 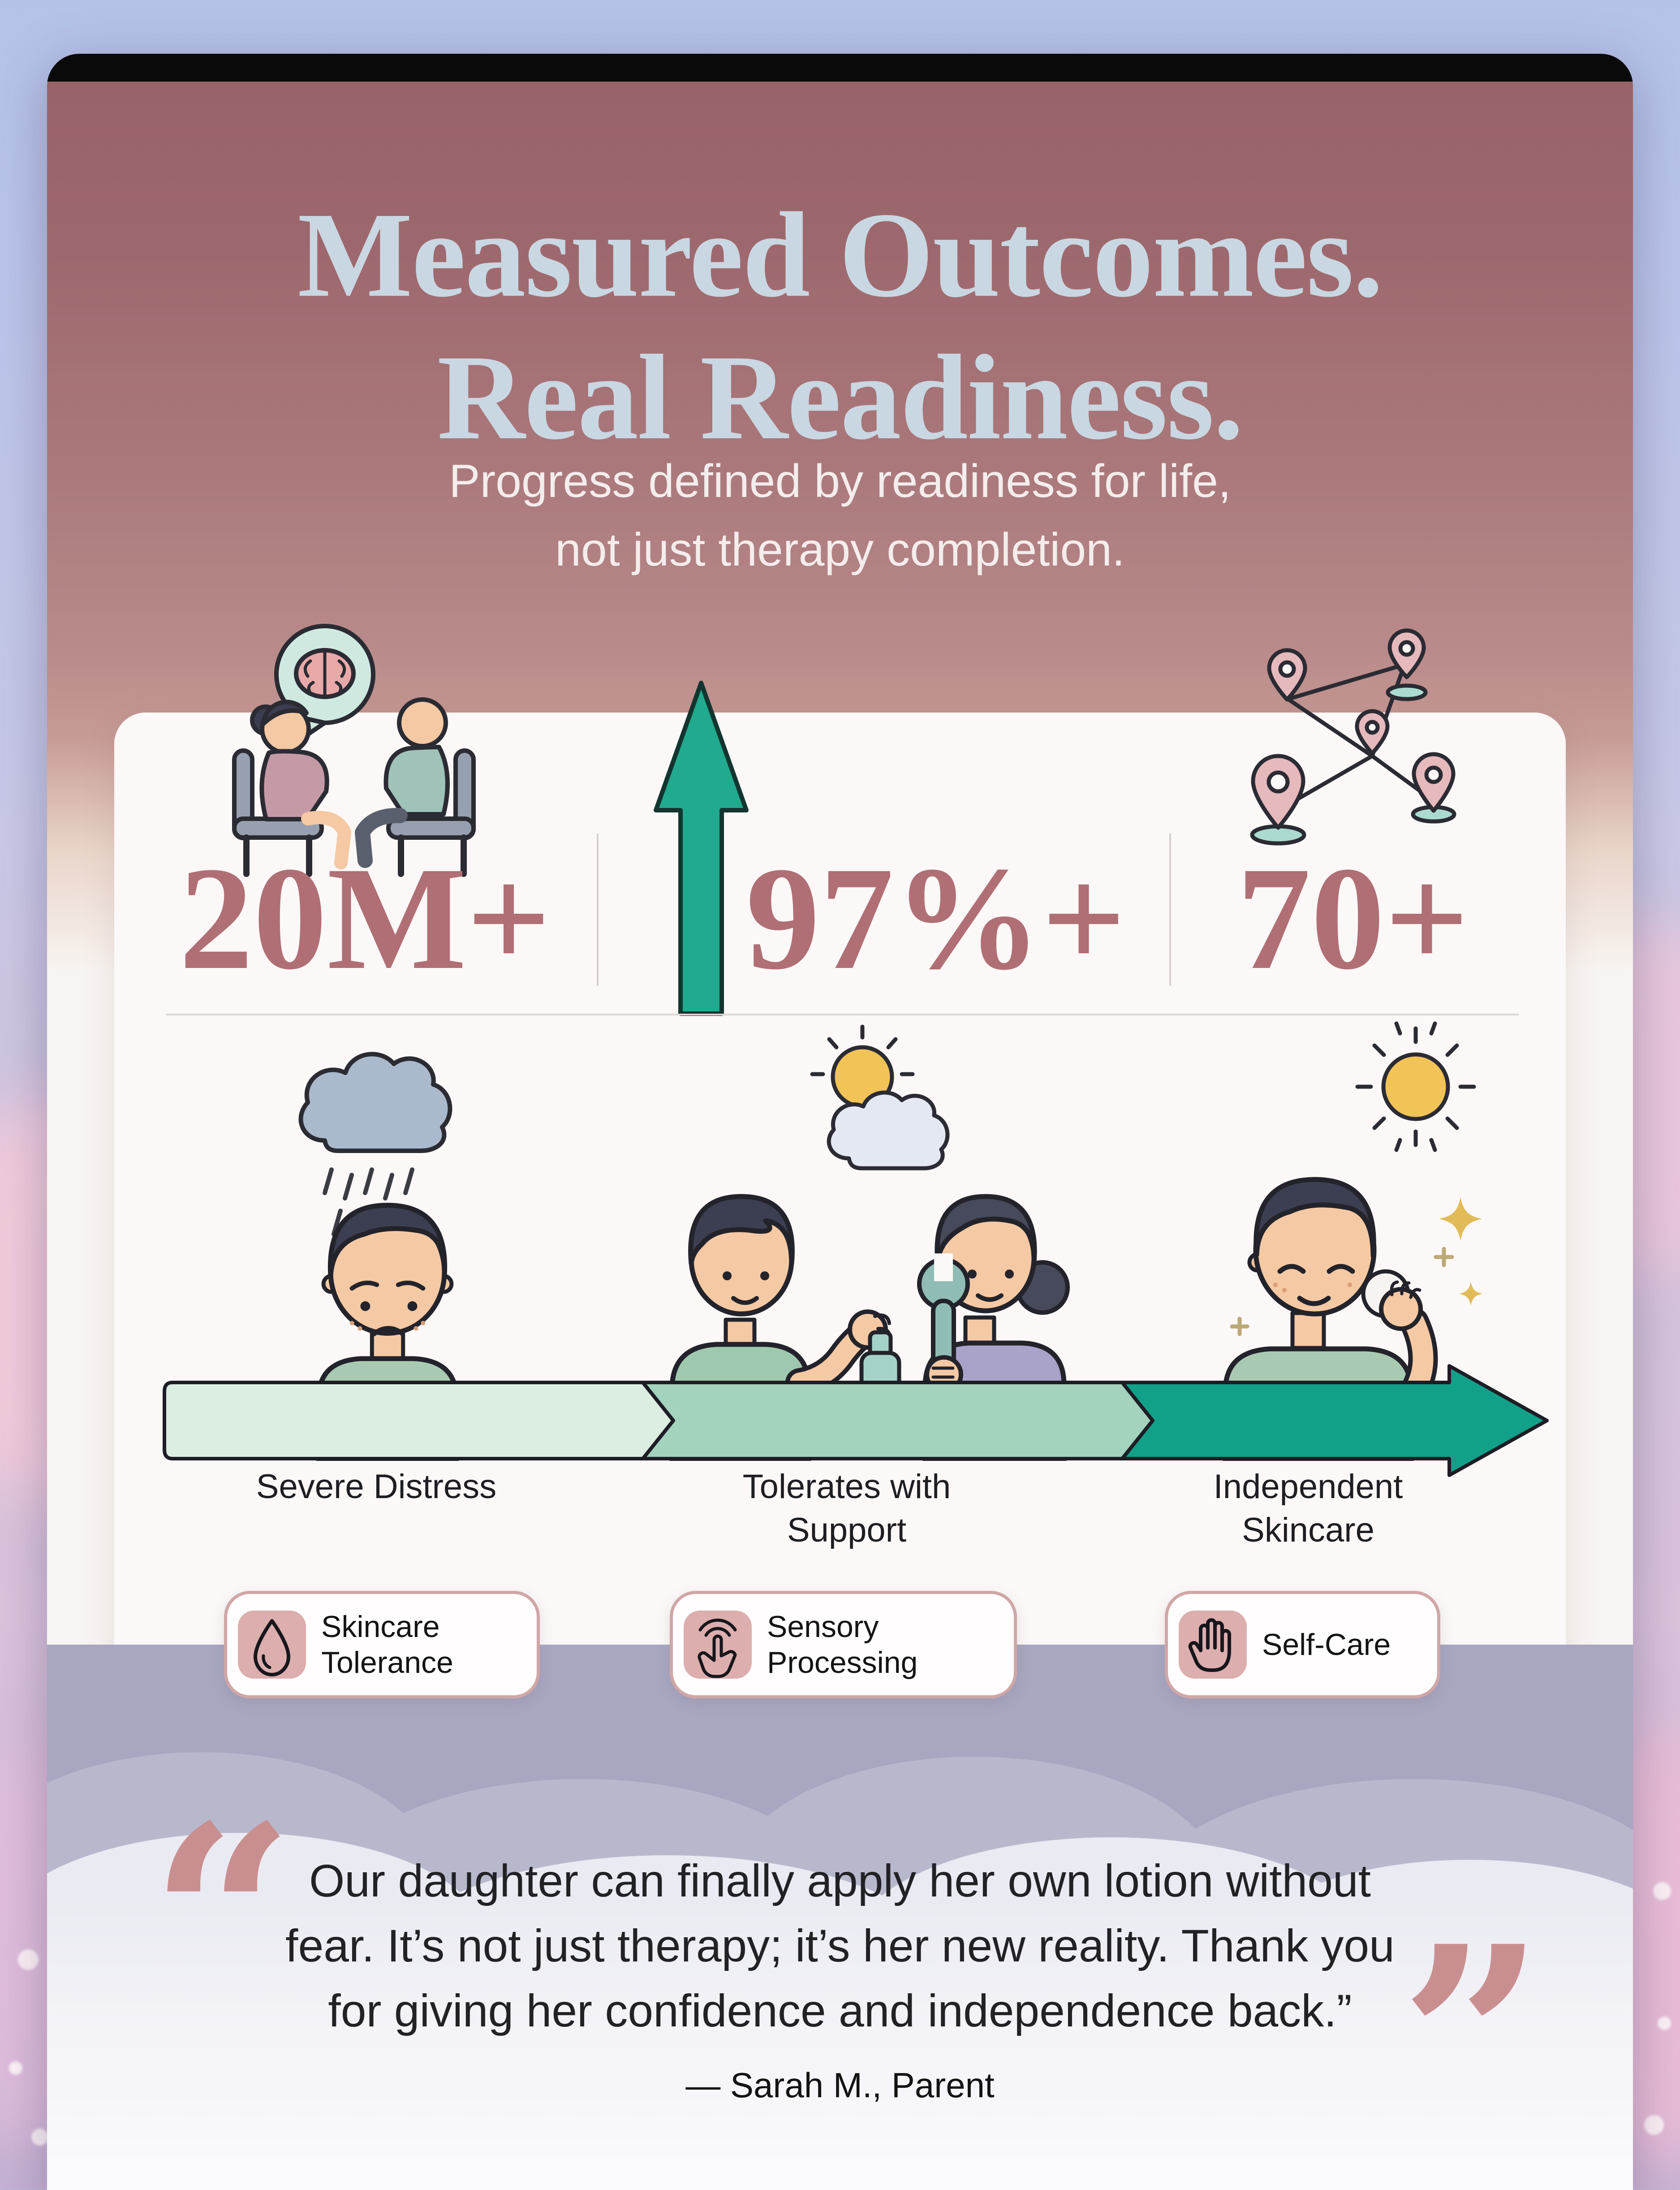 What do you see at coordinates (840, 326) in the screenshot?
I see `page-title: Measured Outcomes. Real Readiness.` at bounding box center [840, 326].